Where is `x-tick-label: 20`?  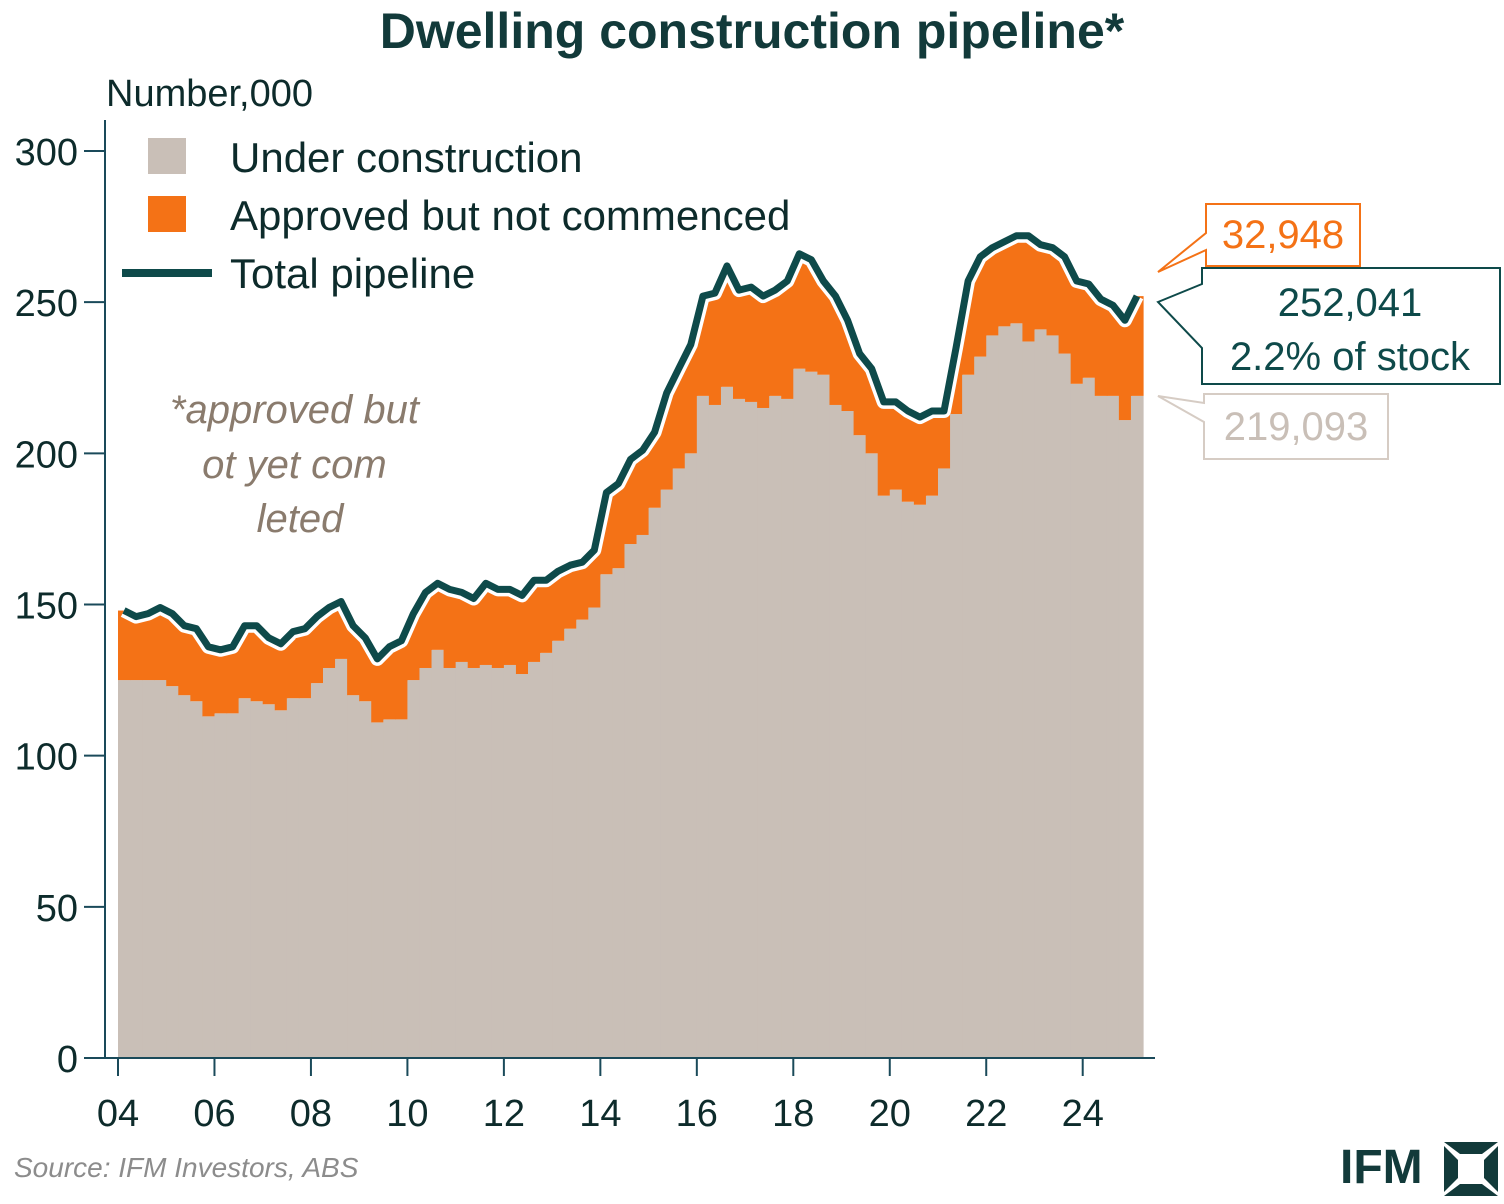
x-tick-label: 20 is located at coordinates (890, 1114).